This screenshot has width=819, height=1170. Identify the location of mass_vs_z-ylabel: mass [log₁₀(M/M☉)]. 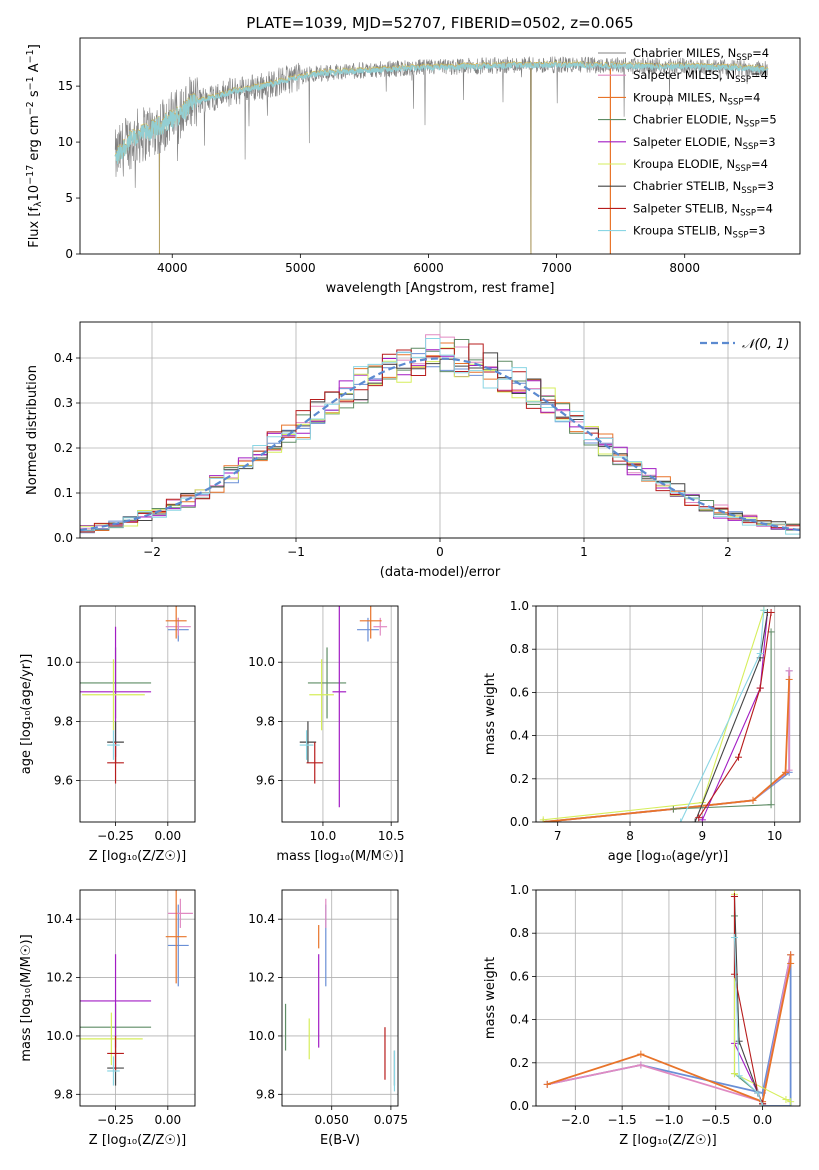
(26, 997).